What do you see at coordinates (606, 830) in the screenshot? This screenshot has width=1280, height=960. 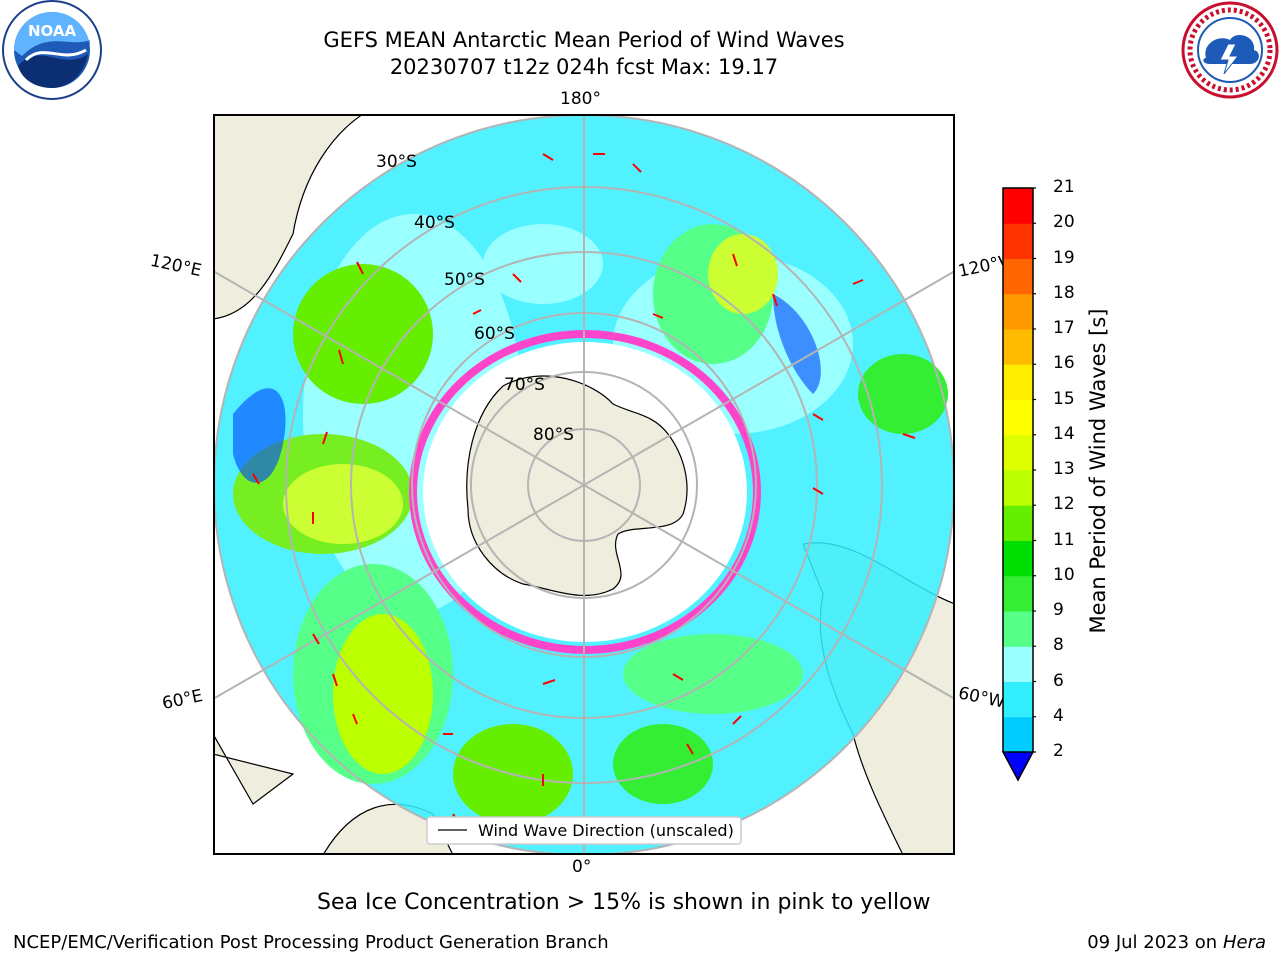 I see `map-legend-label: Wind Wave Direction (unscaled)` at bounding box center [606, 830].